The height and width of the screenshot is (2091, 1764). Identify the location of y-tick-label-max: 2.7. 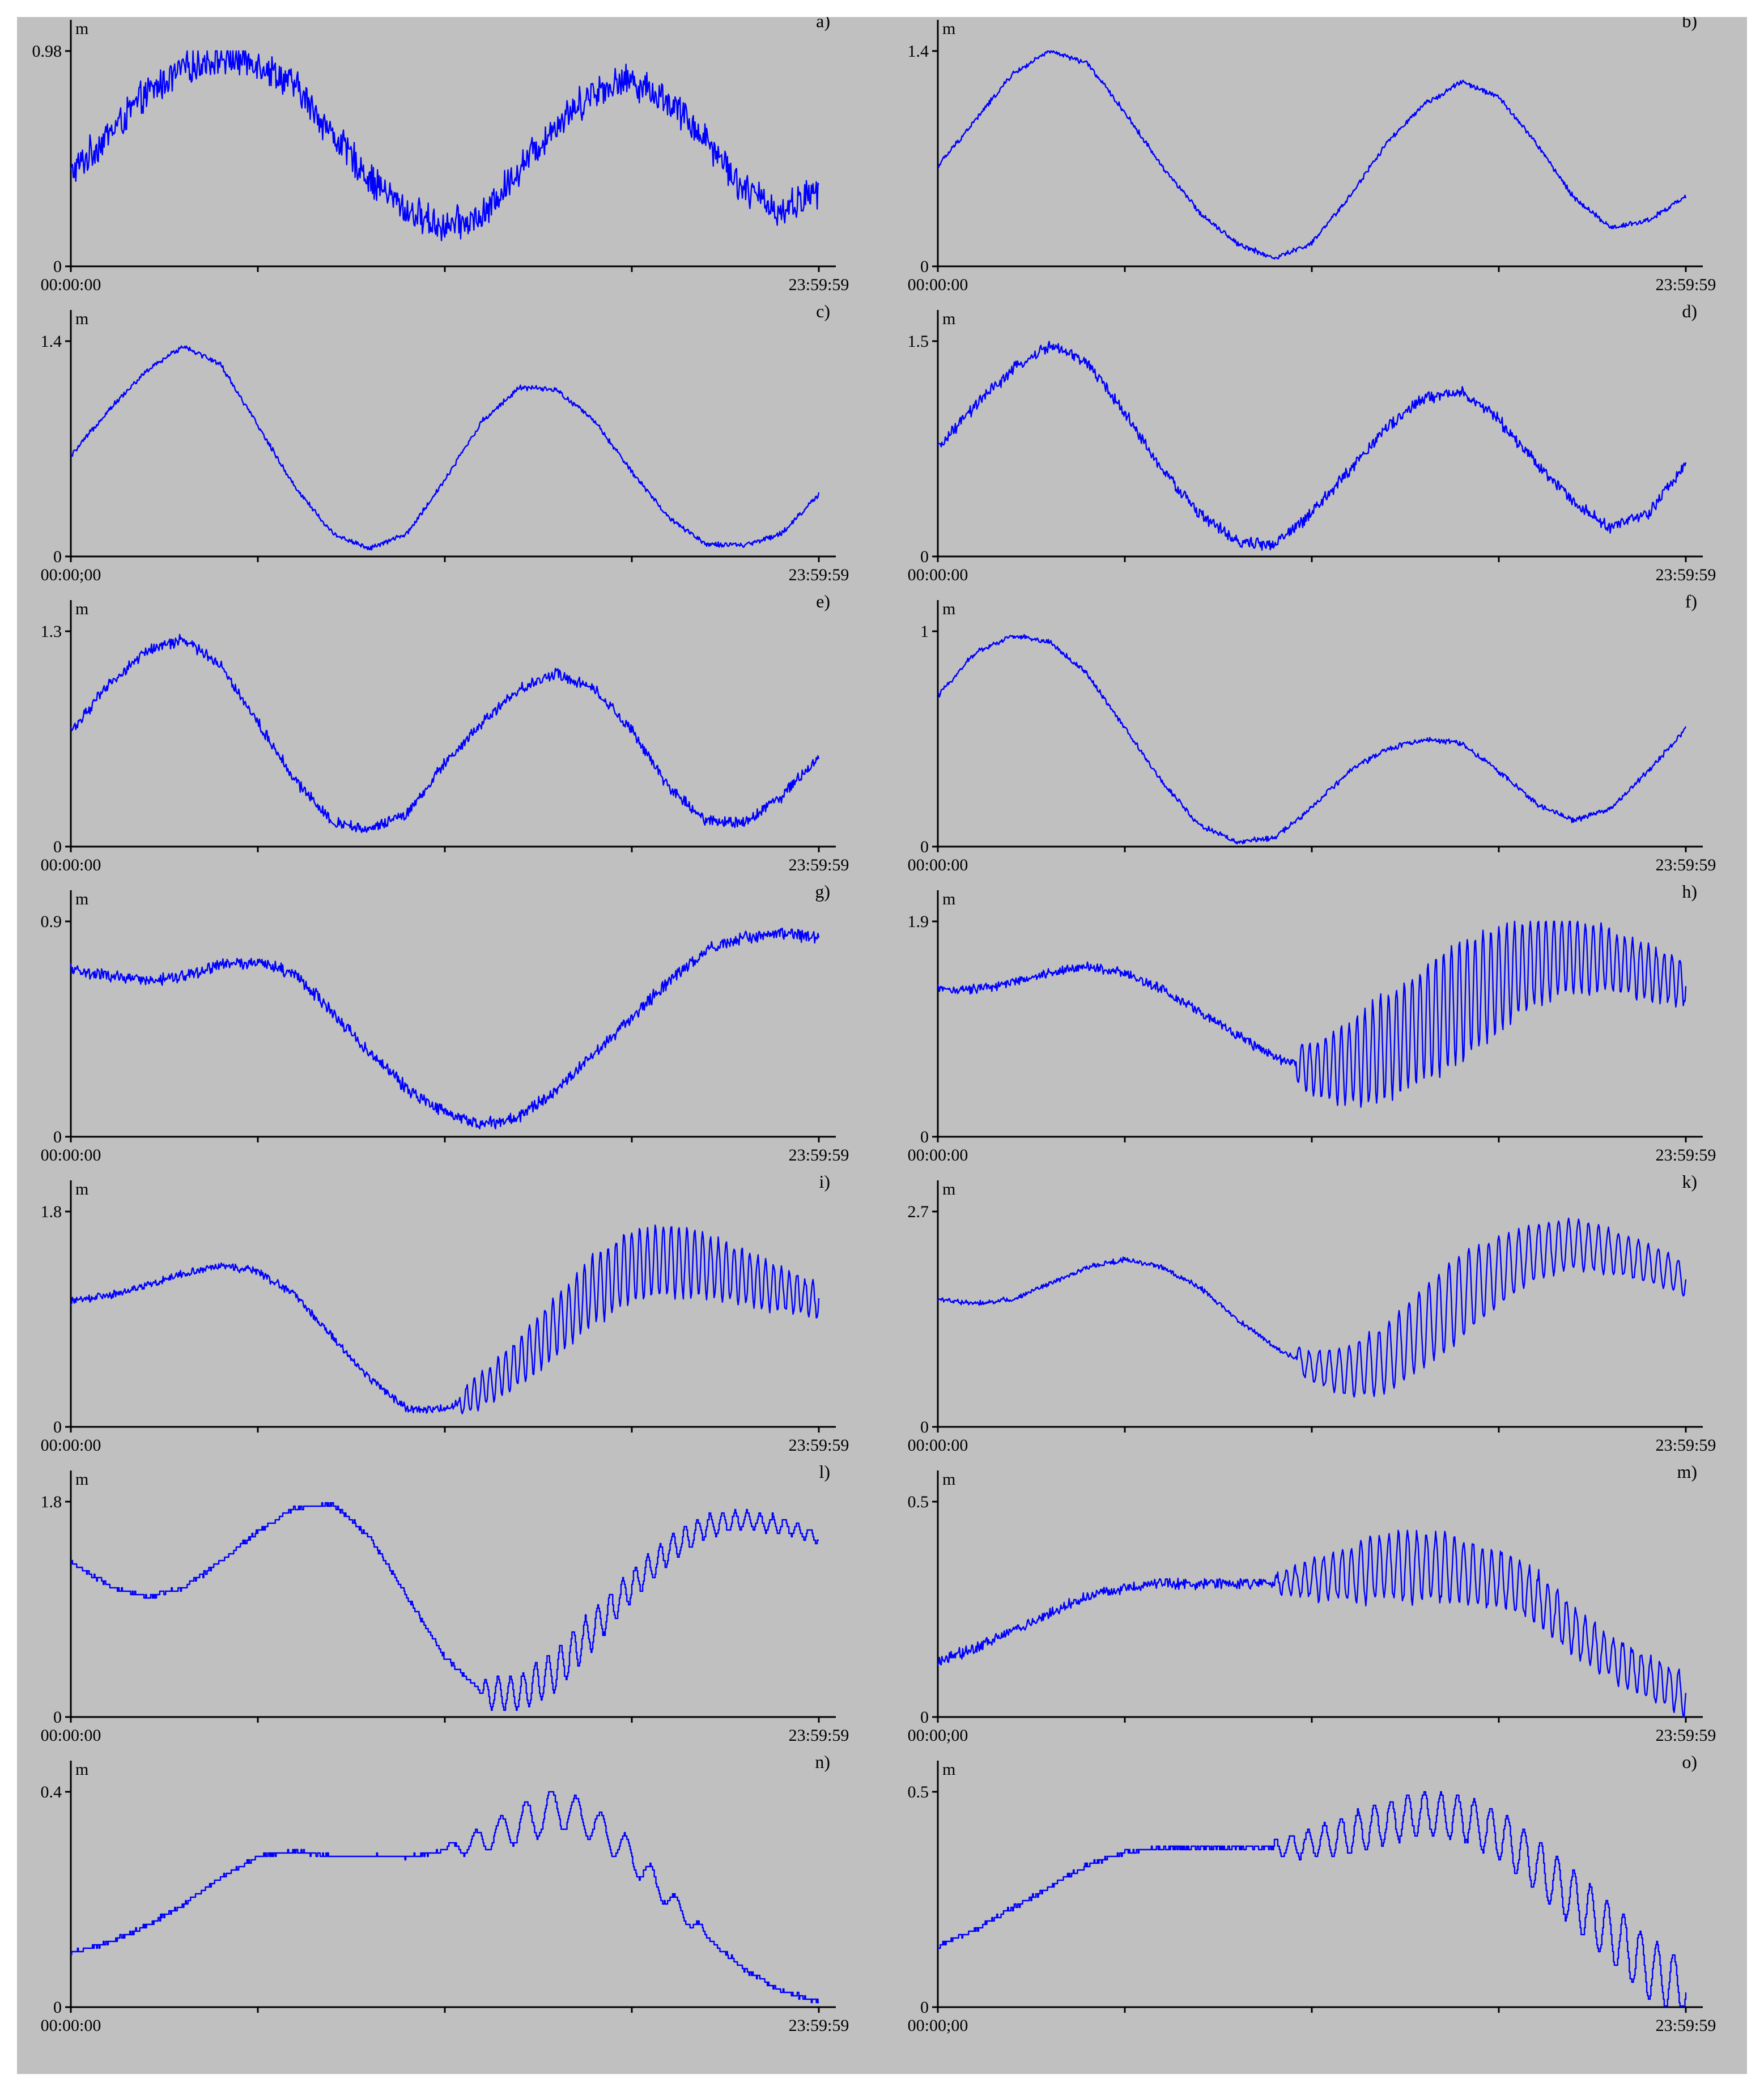
(918, 1211).